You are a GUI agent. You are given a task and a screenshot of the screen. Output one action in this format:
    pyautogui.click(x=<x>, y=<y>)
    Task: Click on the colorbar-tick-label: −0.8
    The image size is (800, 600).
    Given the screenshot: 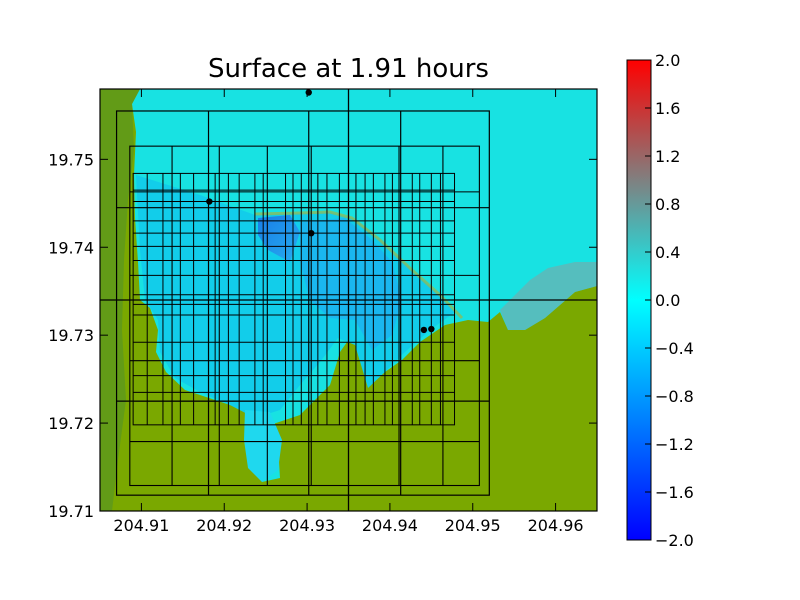 What is the action you would take?
    pyautogui.click(x=674, y=396)
    